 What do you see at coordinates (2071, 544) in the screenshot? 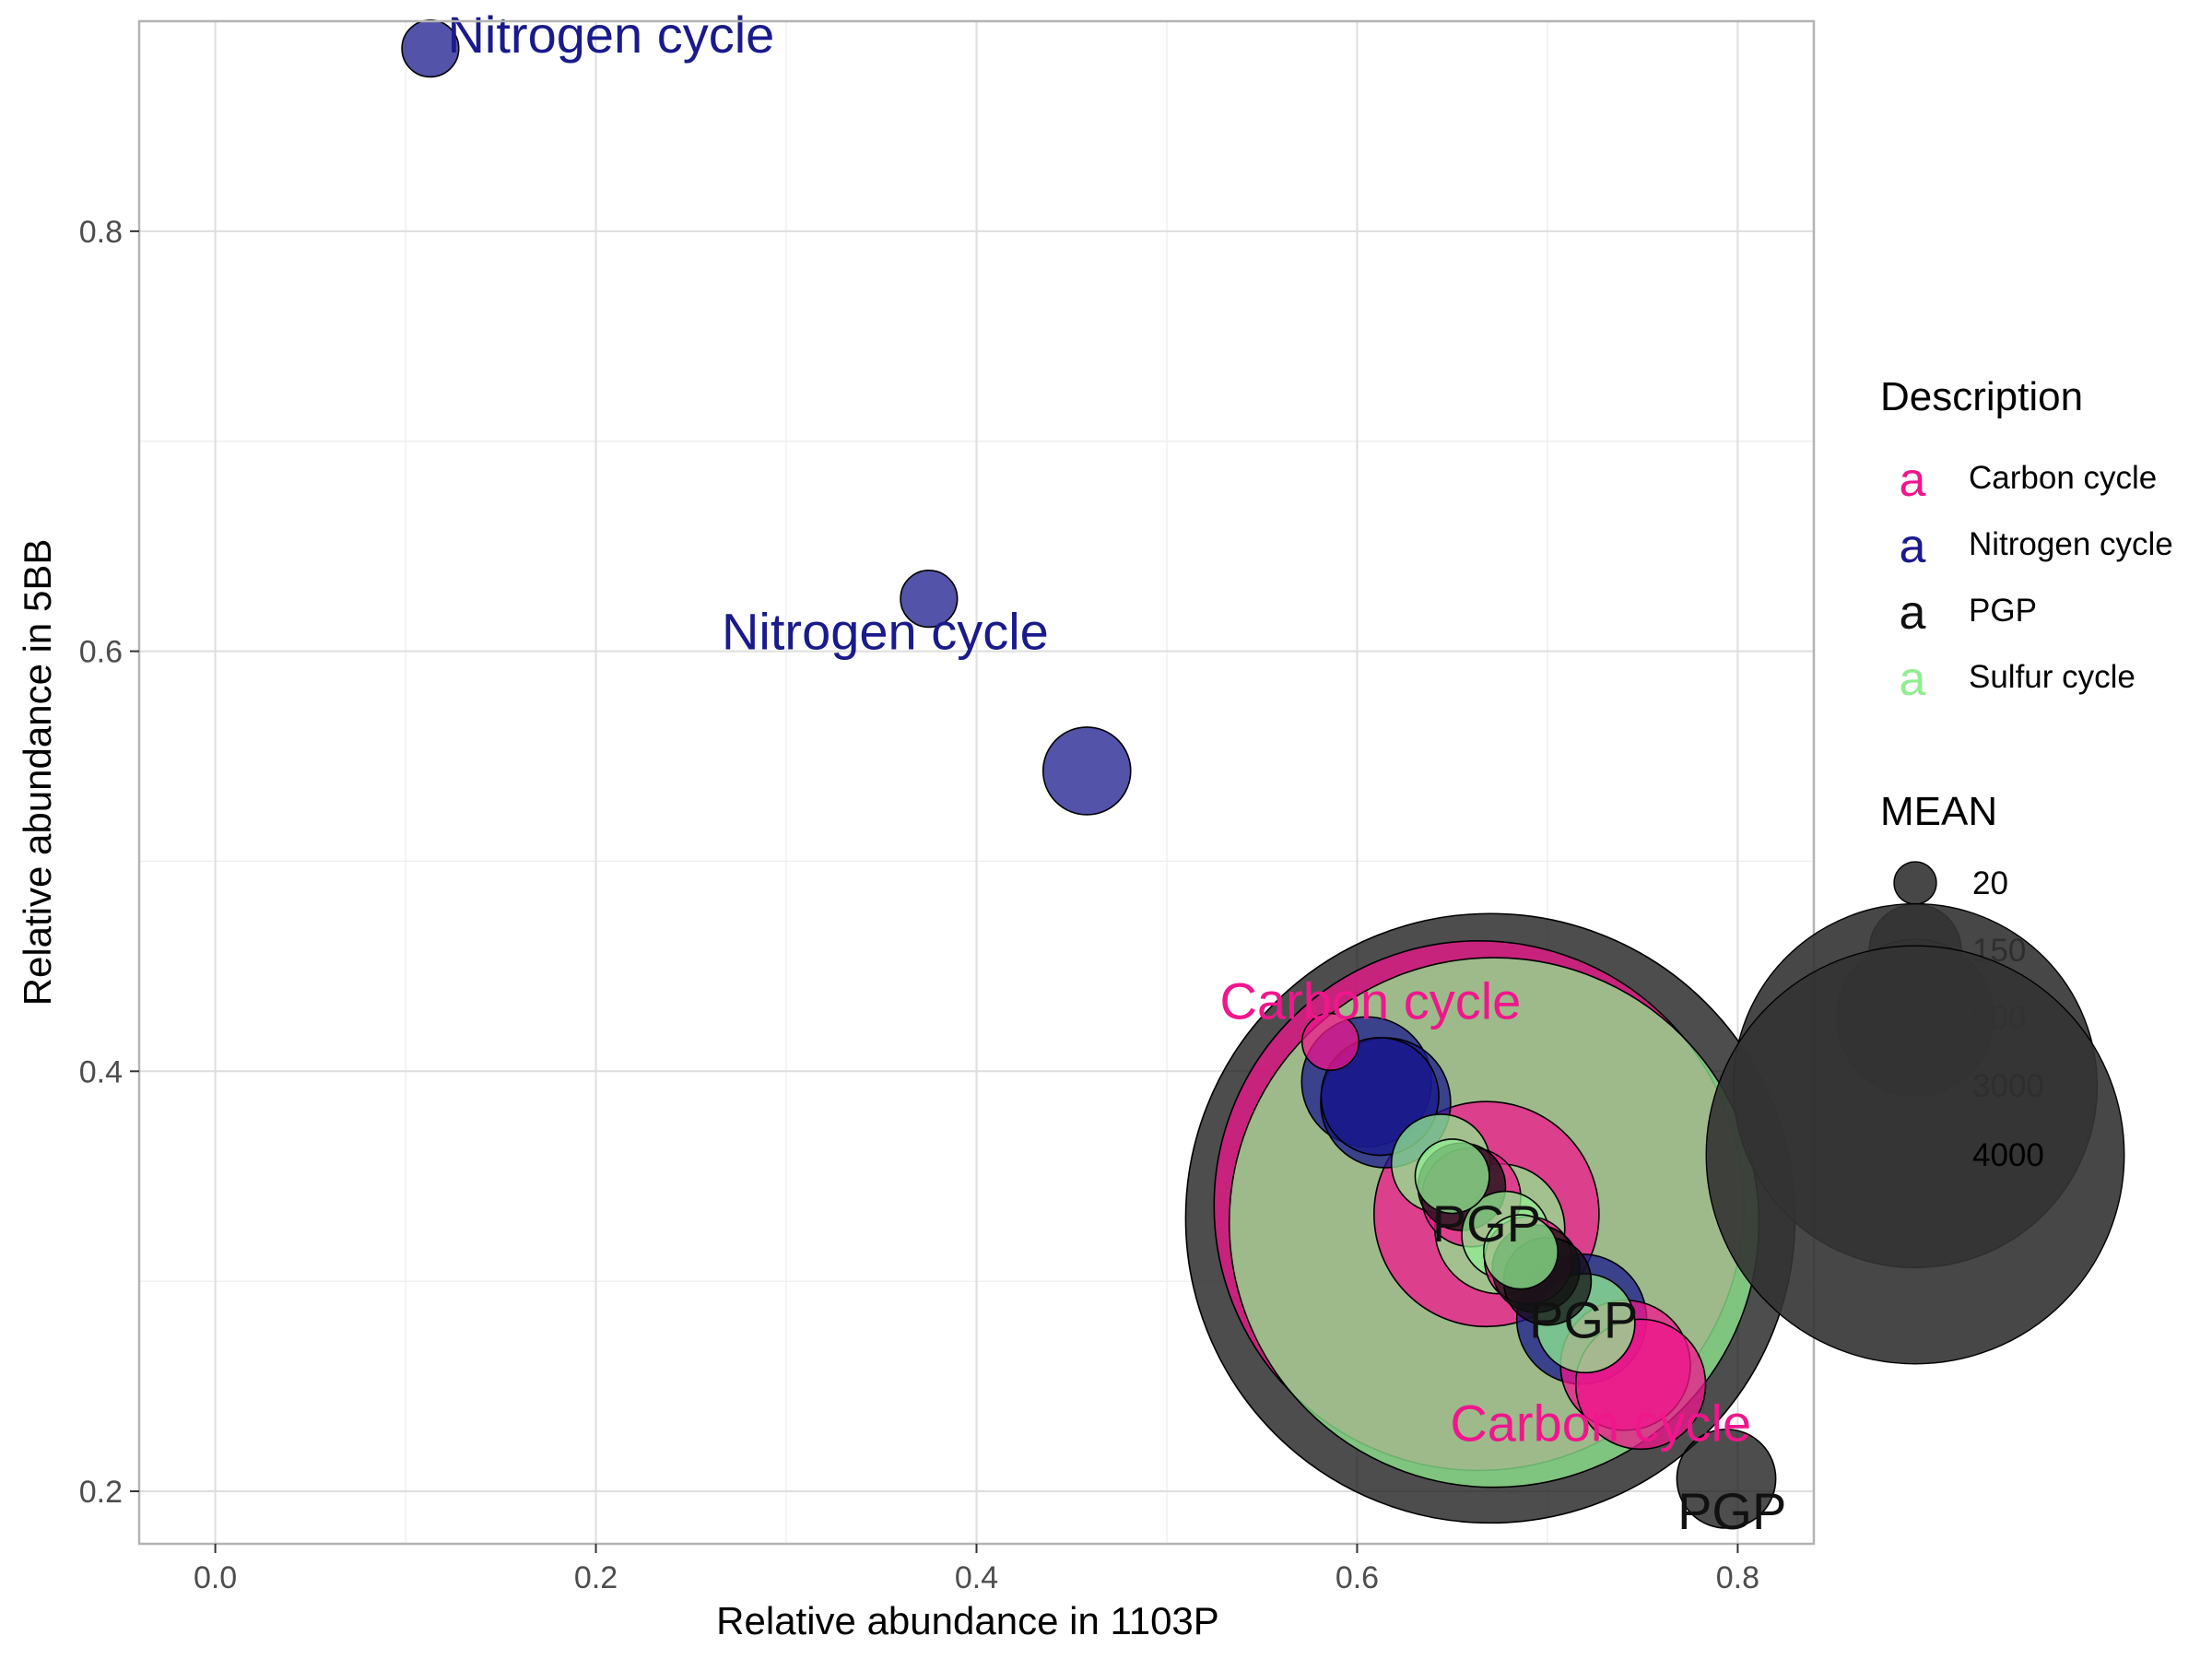
I see `legend-color-label: Nitrogen cycle` at bounding box center [2071, 544].